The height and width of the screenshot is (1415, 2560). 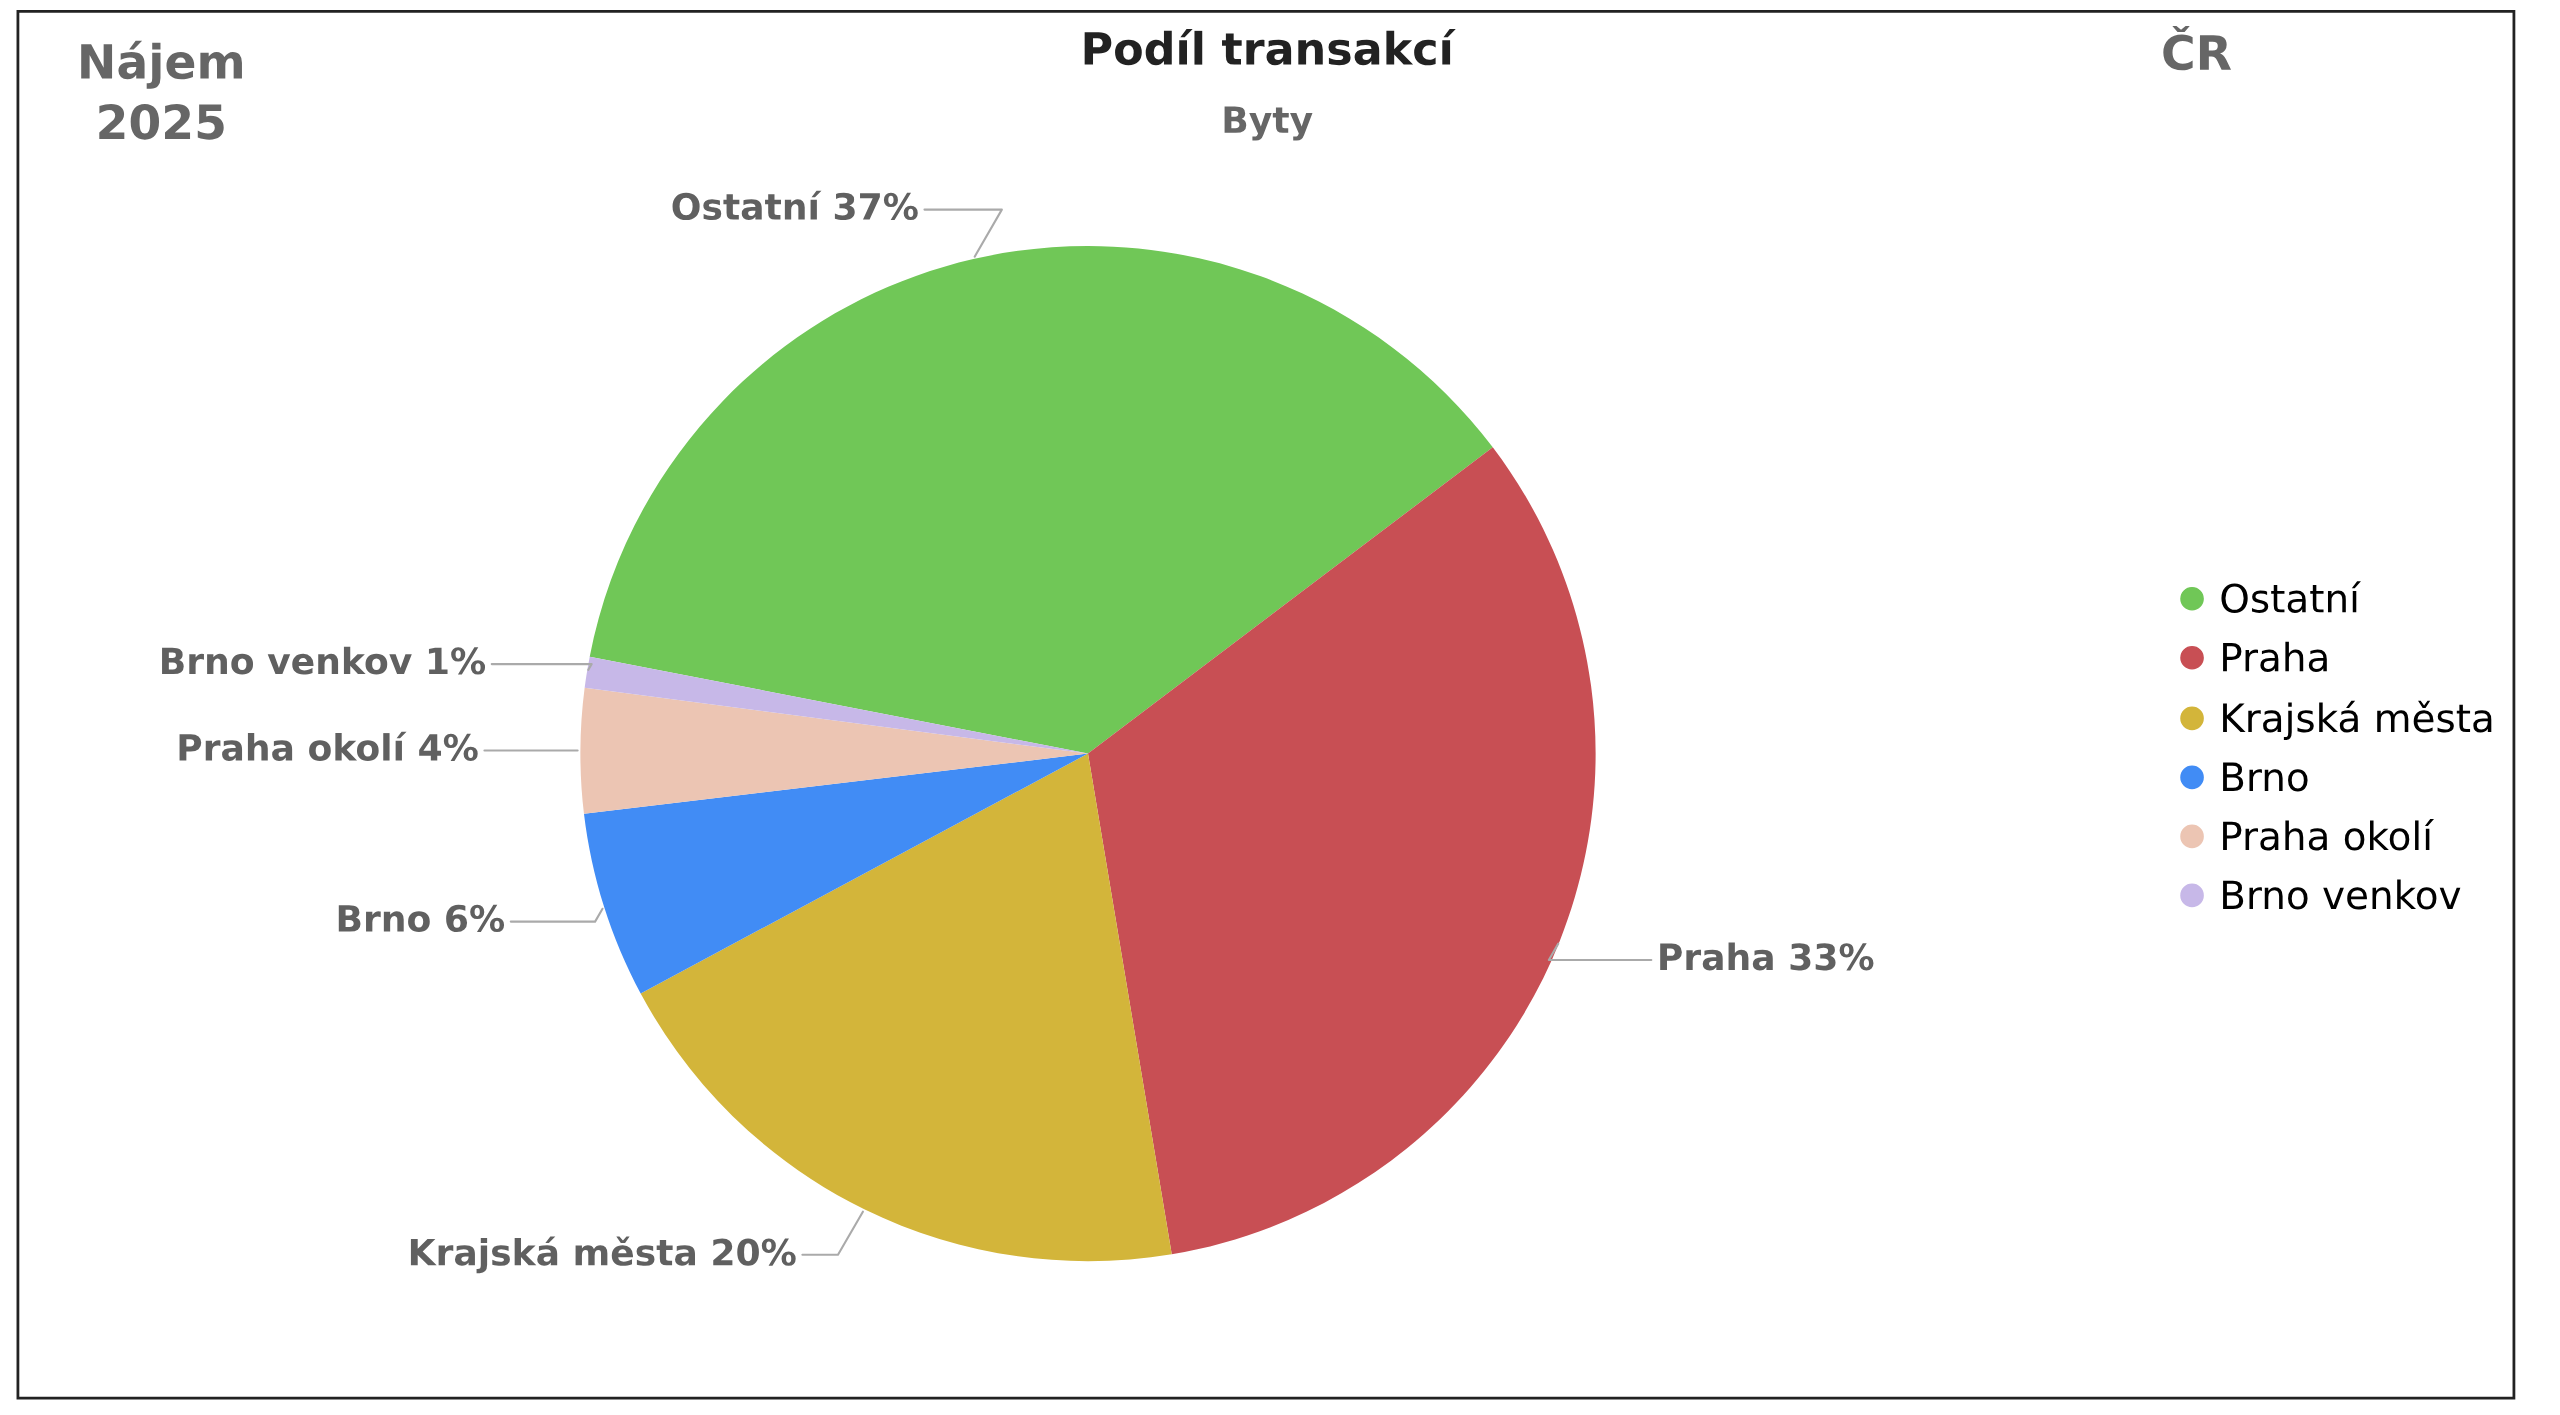 What do you see at coordinates (1270, 47) in the screenshot?
I see `chart-title: Podíl transakcí` at bounding box center [1270, 47].